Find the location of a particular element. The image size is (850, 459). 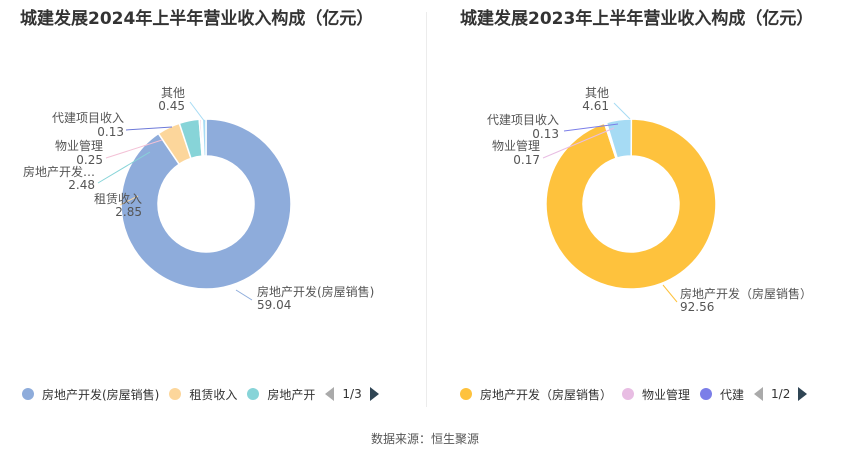

legend: 房地产开发(房屋销售) 租赁收入 房地产开 1/3 is located at coordinates (200, 394).